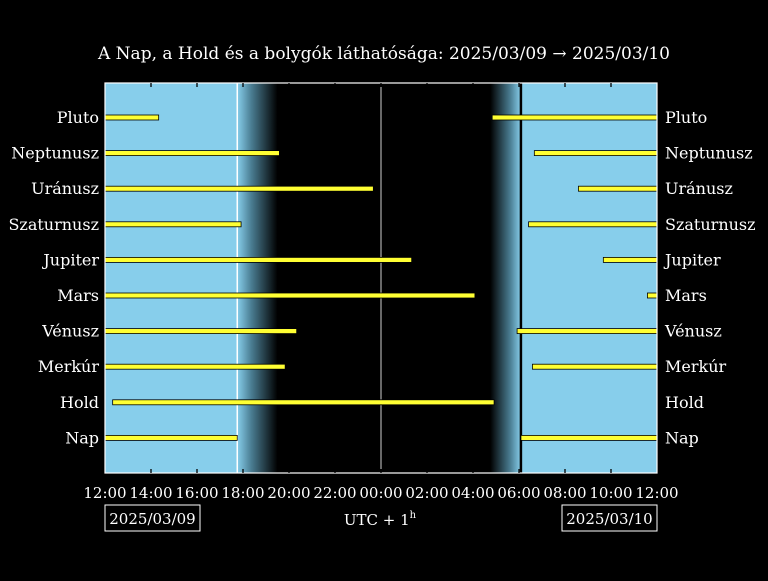 The height and width of the screenshot is (581, 768). Describe the element at coordinates (69, 366) in the screenshot. I see `object-label-left: Merkúr` at that location.